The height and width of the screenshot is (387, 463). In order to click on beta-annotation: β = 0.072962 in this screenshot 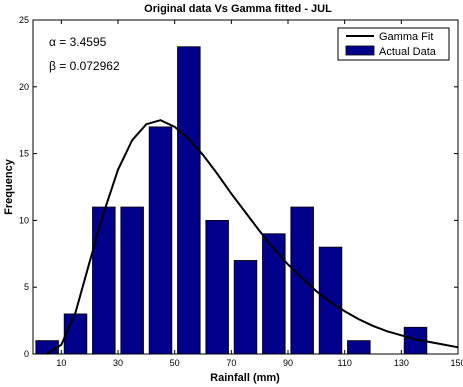, I will do `click(84, 66)`.